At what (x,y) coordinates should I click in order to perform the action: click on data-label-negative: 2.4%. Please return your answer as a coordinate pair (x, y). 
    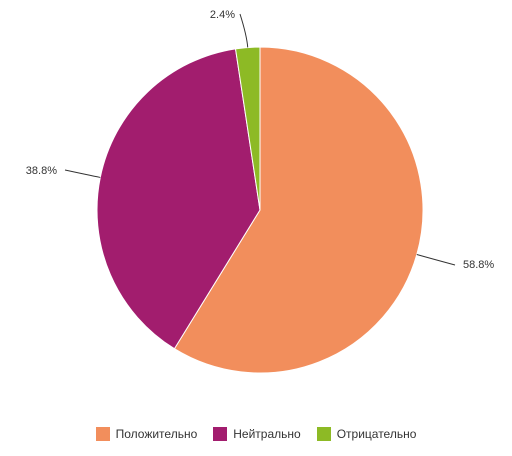
    Looking at the image, I should click on (222, 15).